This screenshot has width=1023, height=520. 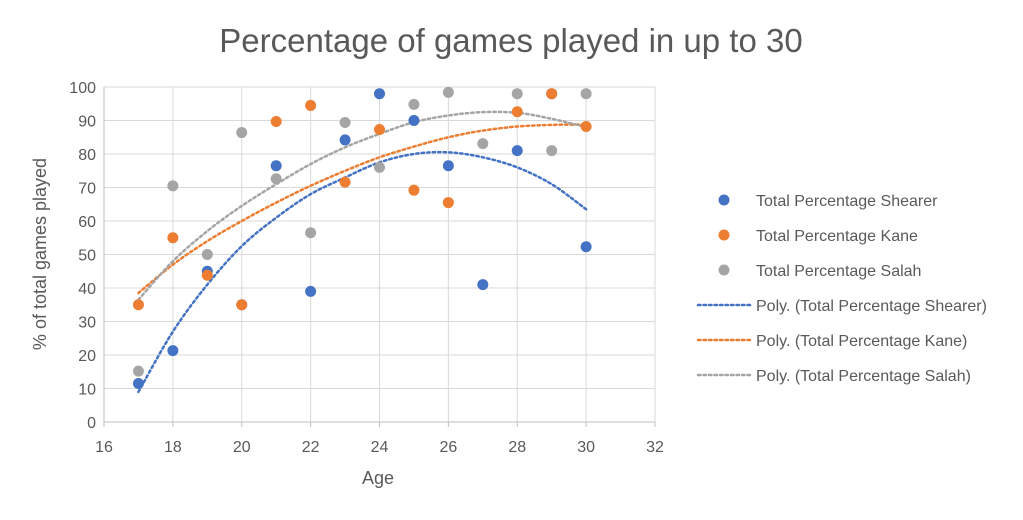 What do you see at coordinates (861, 341) in the screenshot?
I see `legend-trend-label-2: Poly. (Total Percentage Kane)` at bounding box center [861, 341].